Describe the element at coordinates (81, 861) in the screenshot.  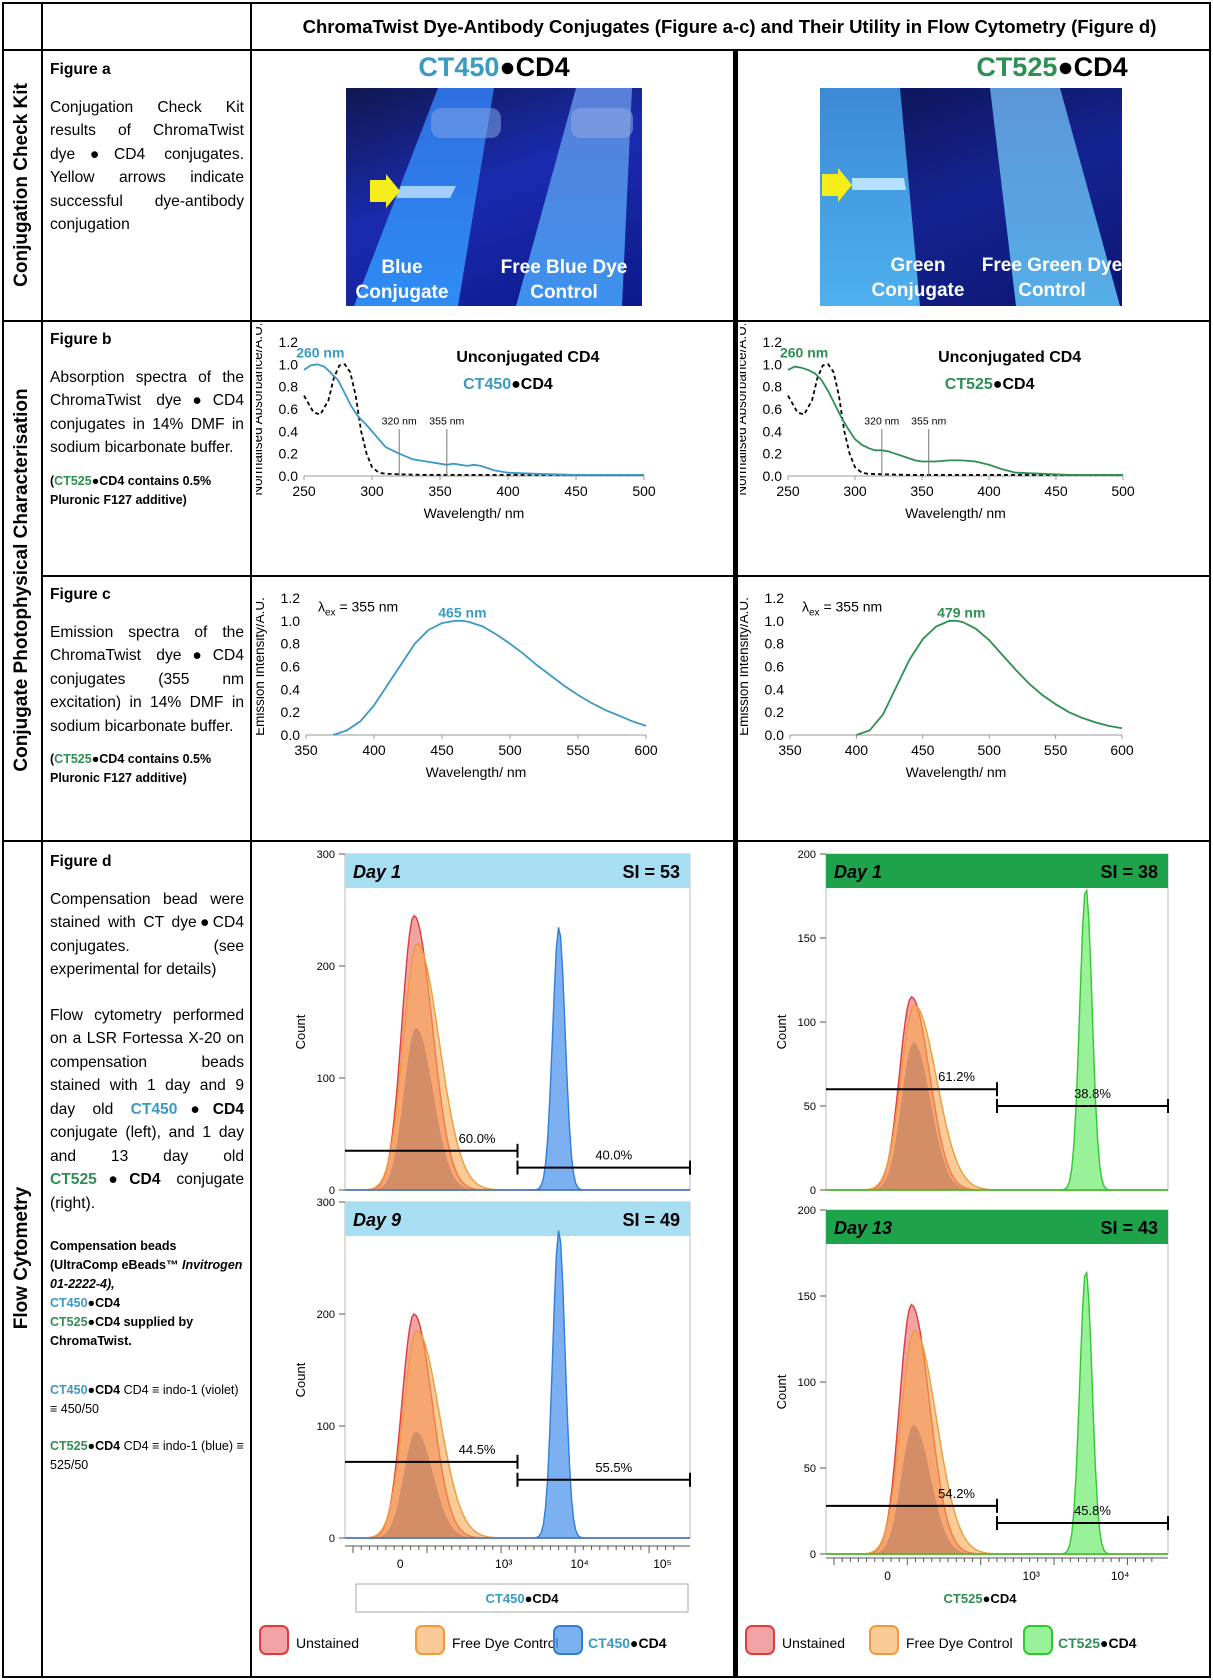
I see `fig-d-title: Figure d` at that location.